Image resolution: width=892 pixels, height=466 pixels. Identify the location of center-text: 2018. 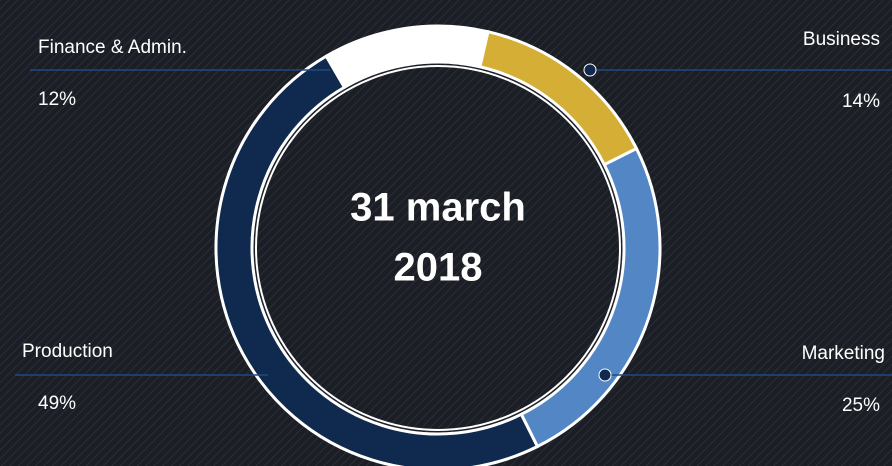
(438, 268).